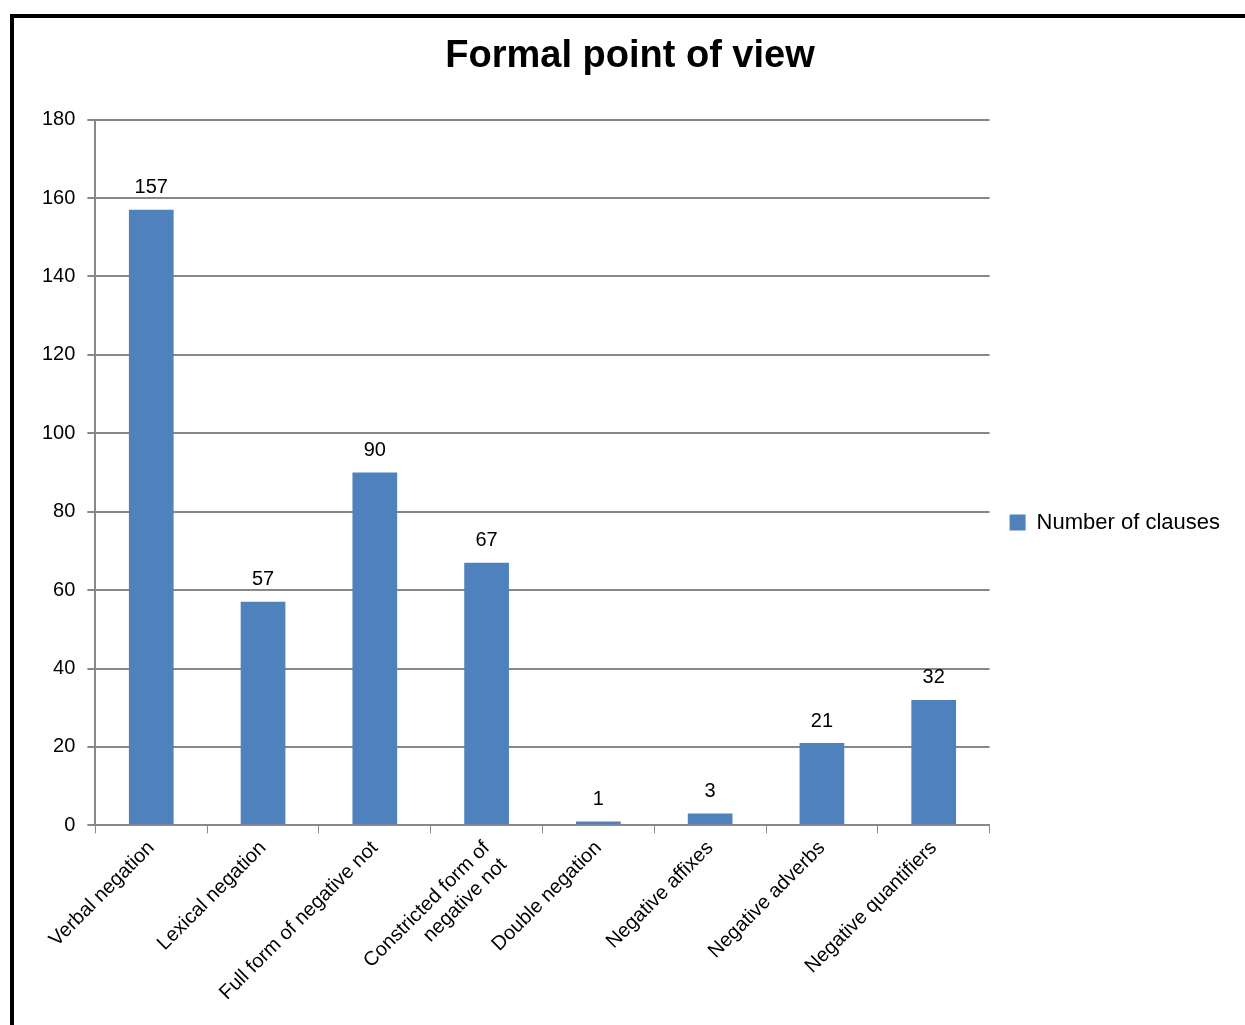 The width and height of the screenshot is (1245, 1025). Describe the element at coordinates (64, 510) in the screenshot. I see `y-tick-label: 80` at that location.